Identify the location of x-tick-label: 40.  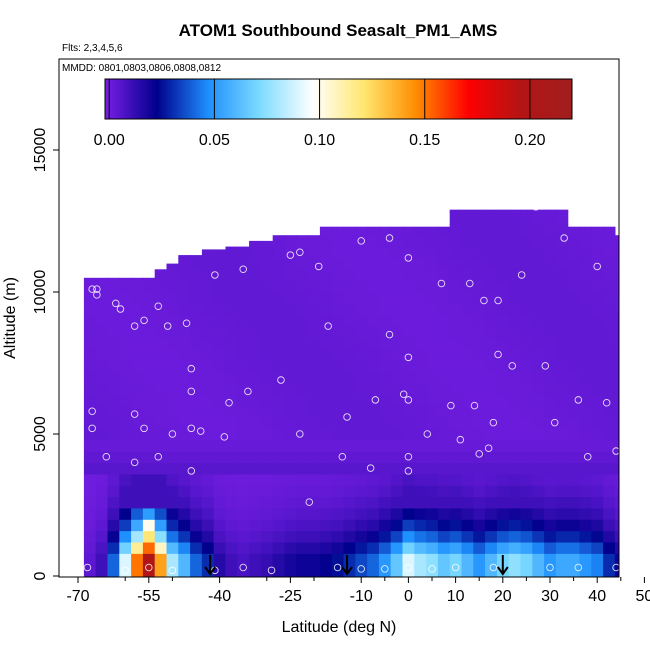
(597, 596).